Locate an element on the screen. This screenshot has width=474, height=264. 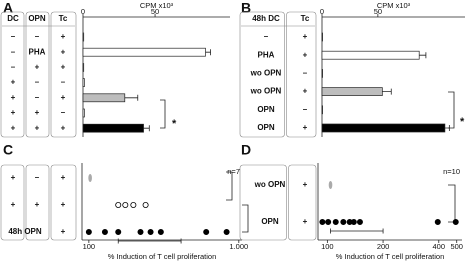
x-tick-label: 500 is located at coordinates (456, 246).